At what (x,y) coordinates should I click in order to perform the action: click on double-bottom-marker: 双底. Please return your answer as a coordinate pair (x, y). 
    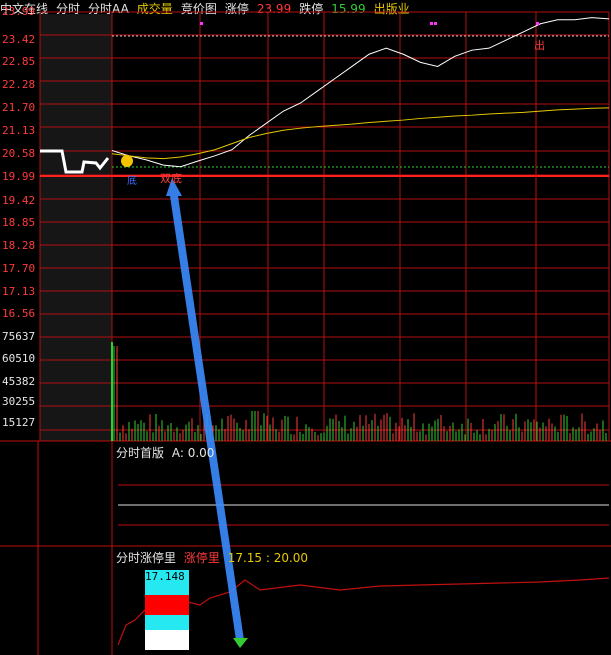
    Looking at the image, I should click on (171, 178).